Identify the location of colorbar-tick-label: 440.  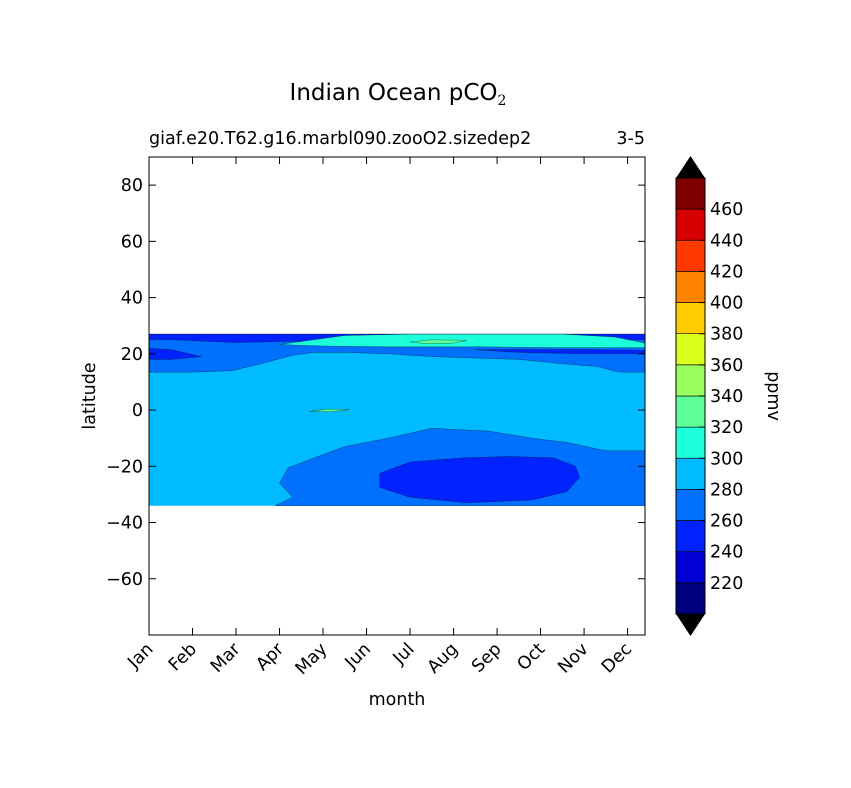
(726, 241).